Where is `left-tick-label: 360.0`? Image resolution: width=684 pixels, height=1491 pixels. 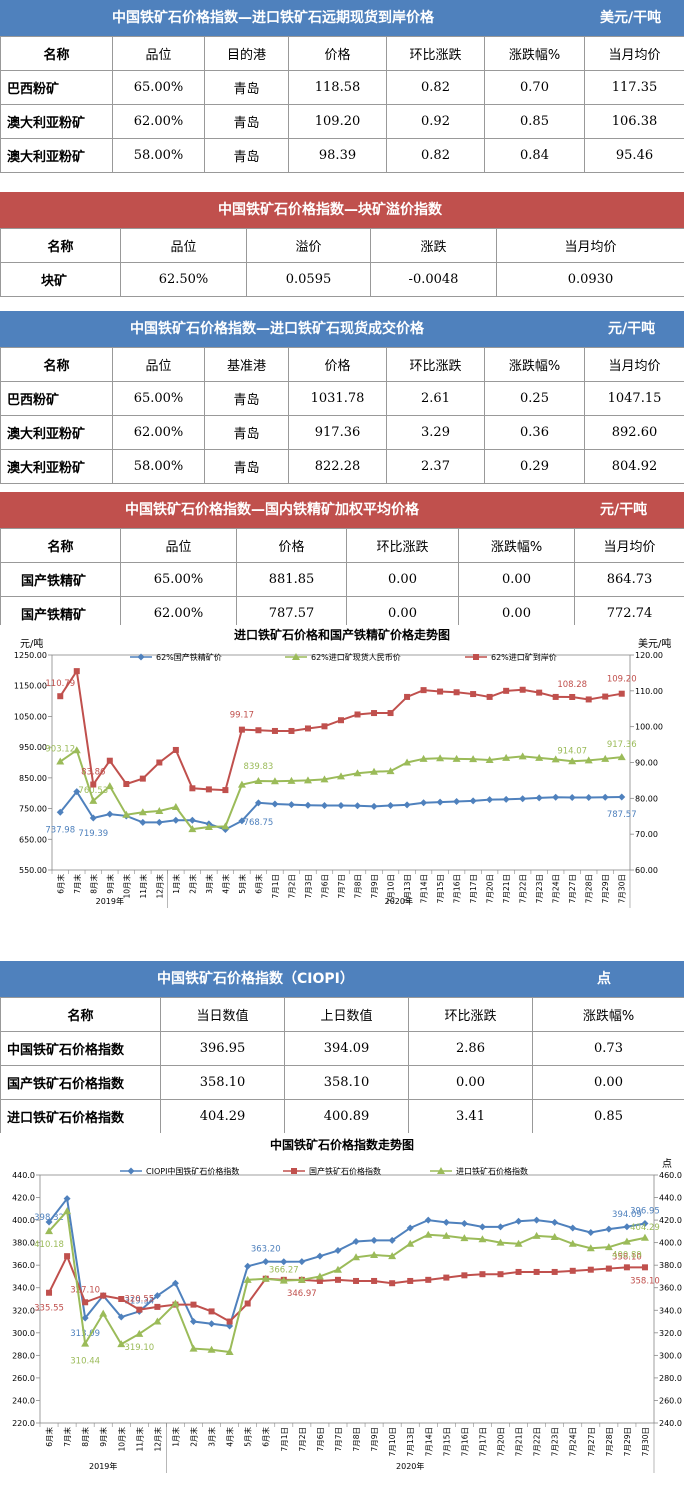 left-tick-label: 360.0 is located at coordinates (23, 1265).